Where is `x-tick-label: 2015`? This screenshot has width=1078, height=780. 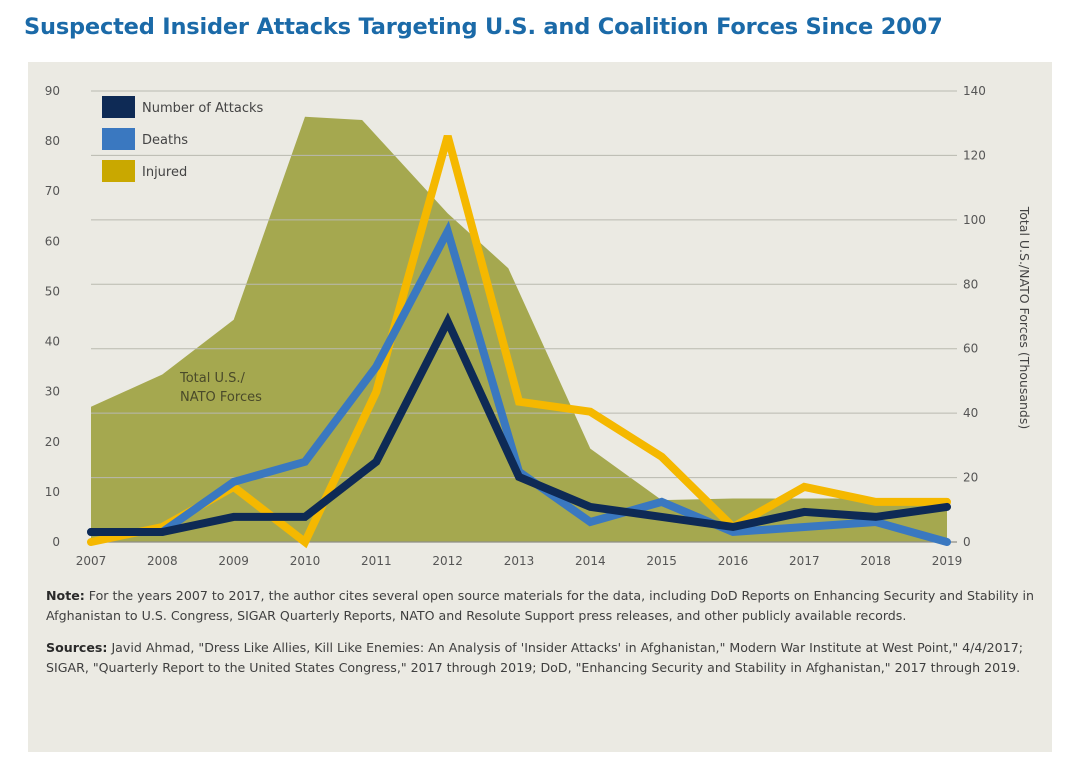 x-tick-label: 2015 is located at coordinates (661, 561).